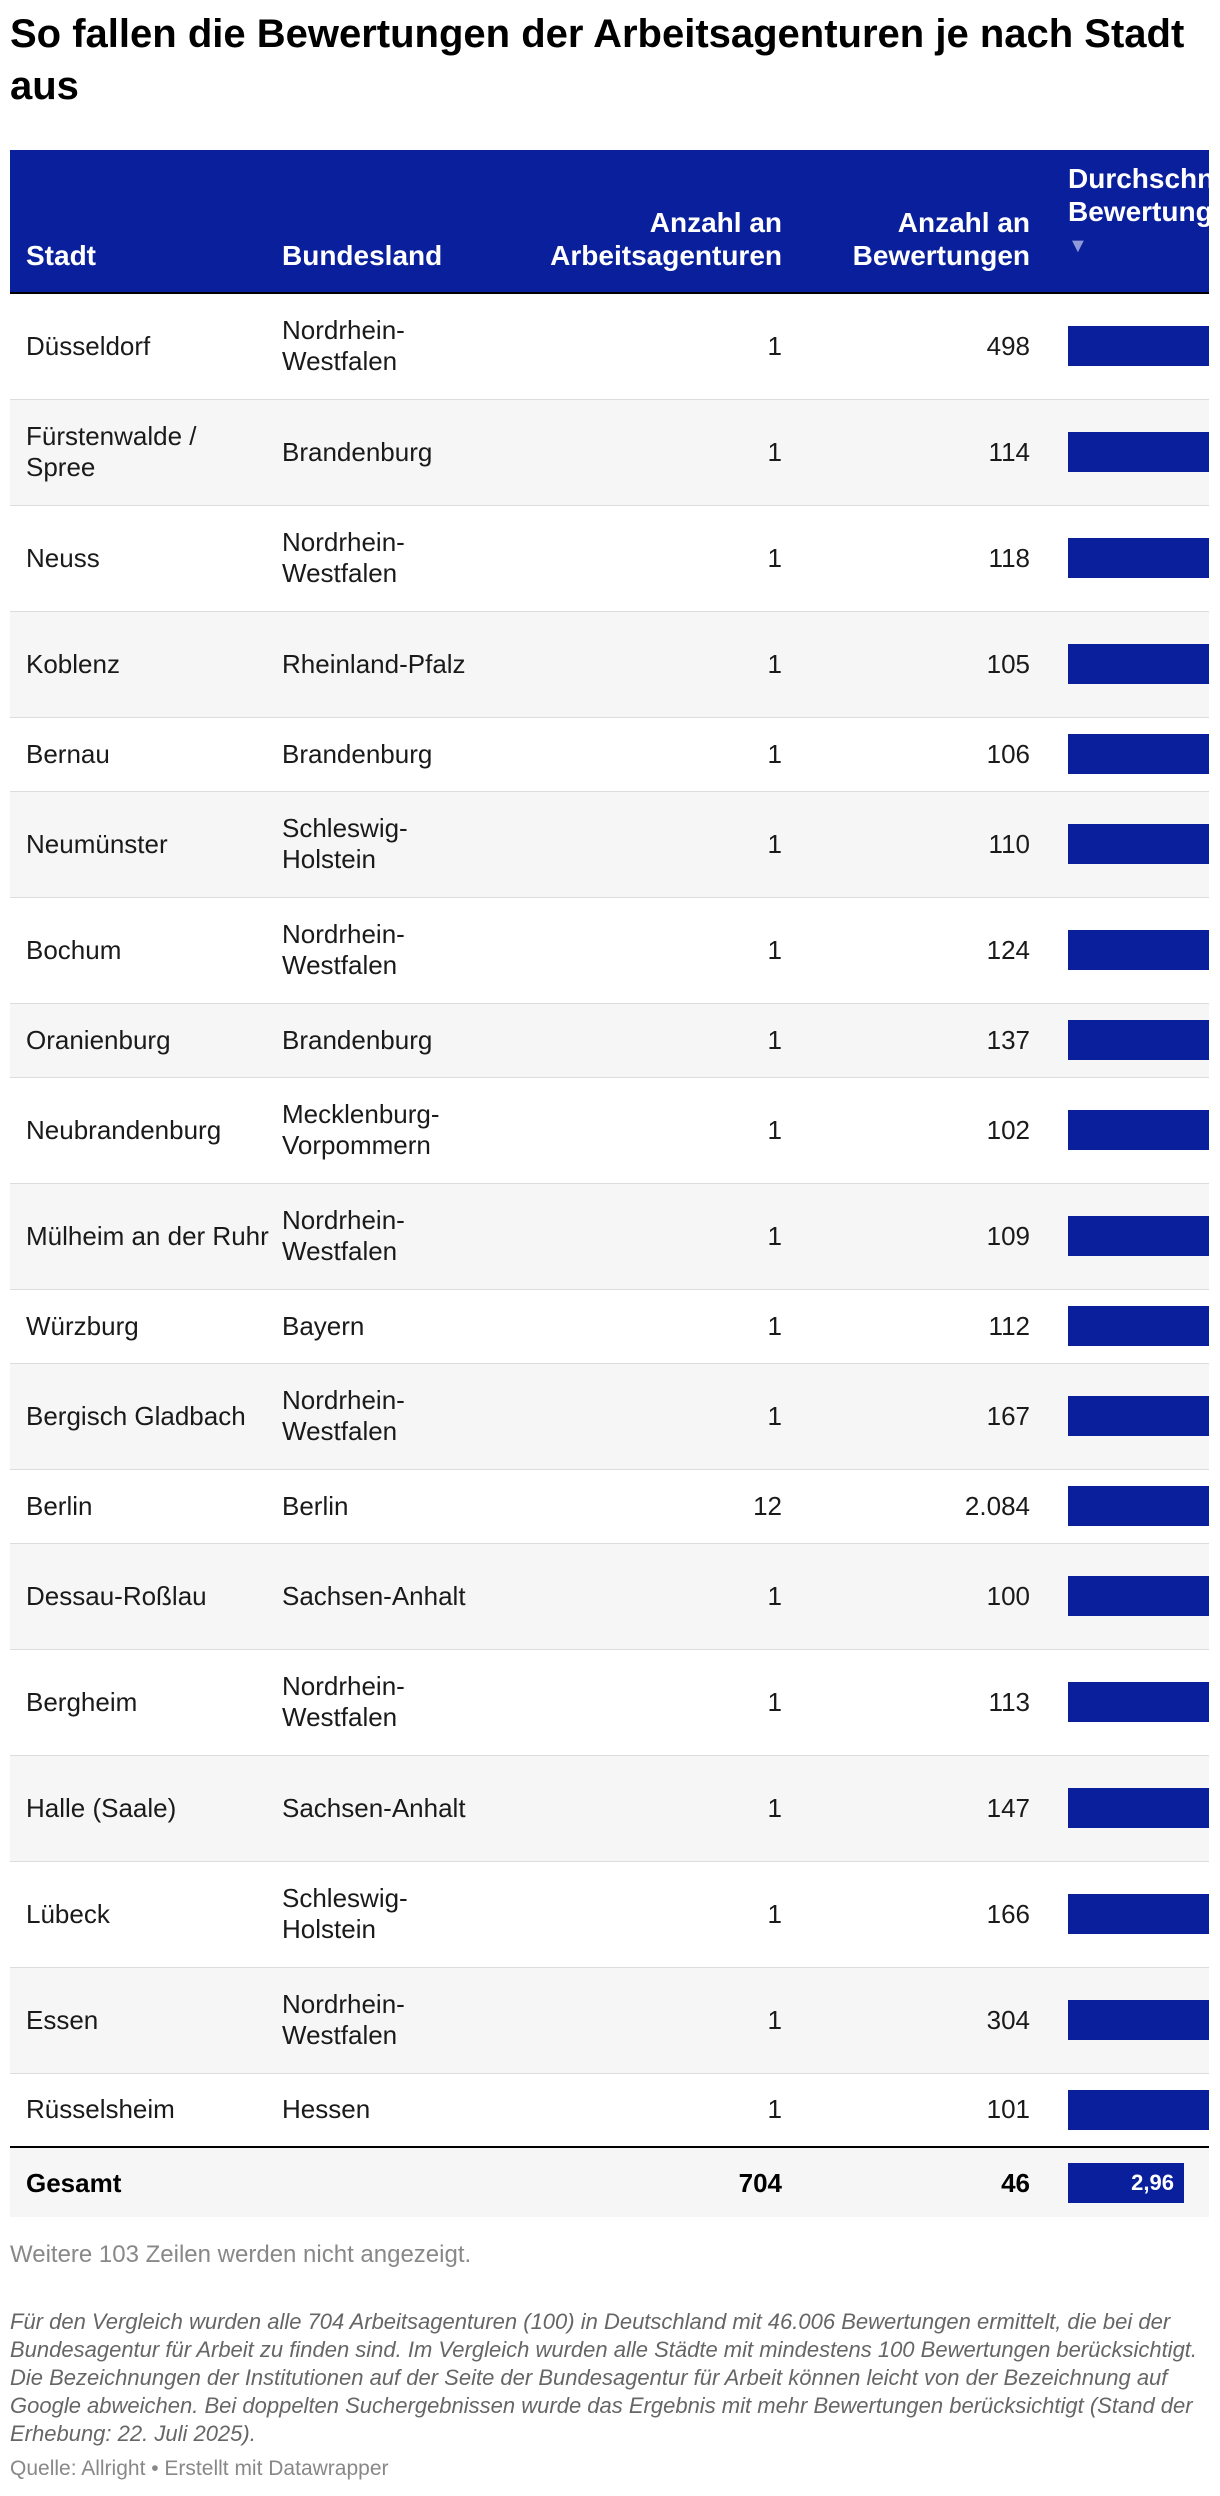  I want to click on column-header-bewertungen-line1: Anzahl an, so click(963, 222).